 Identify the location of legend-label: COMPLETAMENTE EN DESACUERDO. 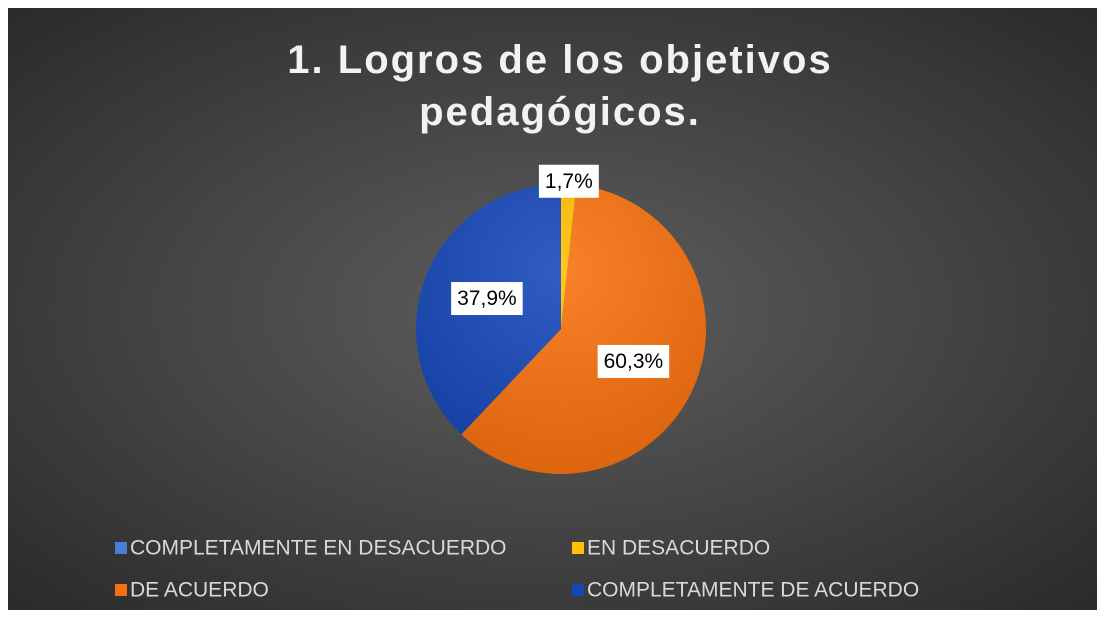
(318, 548).